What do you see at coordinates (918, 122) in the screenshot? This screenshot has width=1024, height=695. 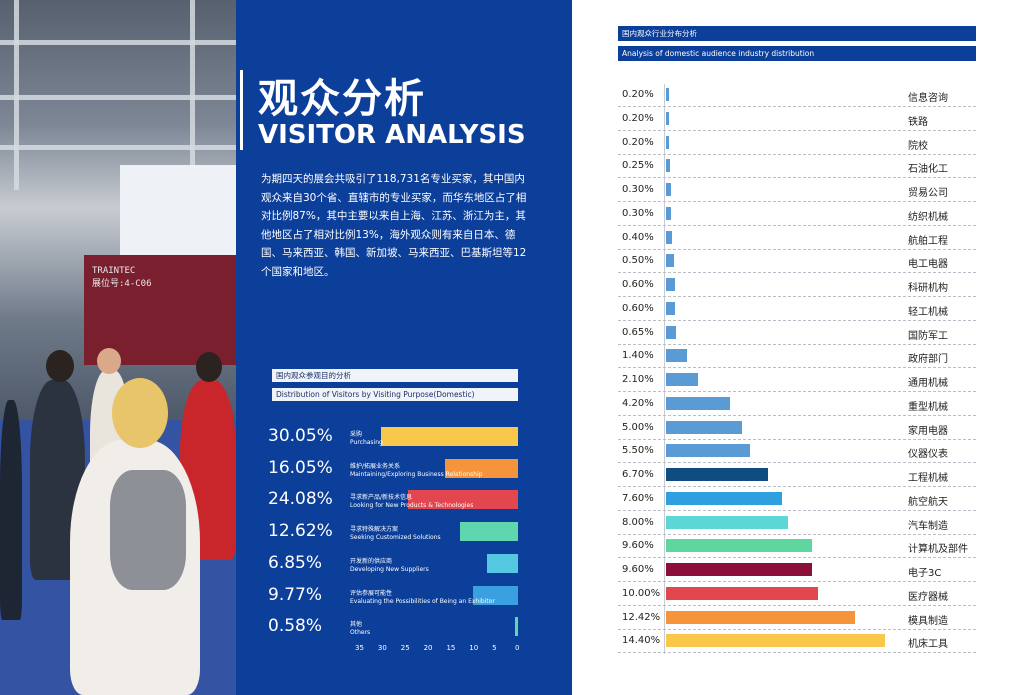 I see `industry-category-label: 铁路` at bounding box center [918, 122].